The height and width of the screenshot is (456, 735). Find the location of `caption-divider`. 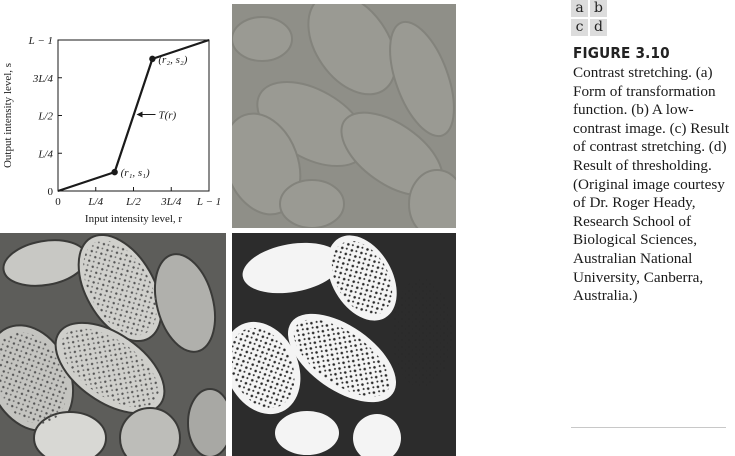

caption-divider is located at coordinates (648, 427).